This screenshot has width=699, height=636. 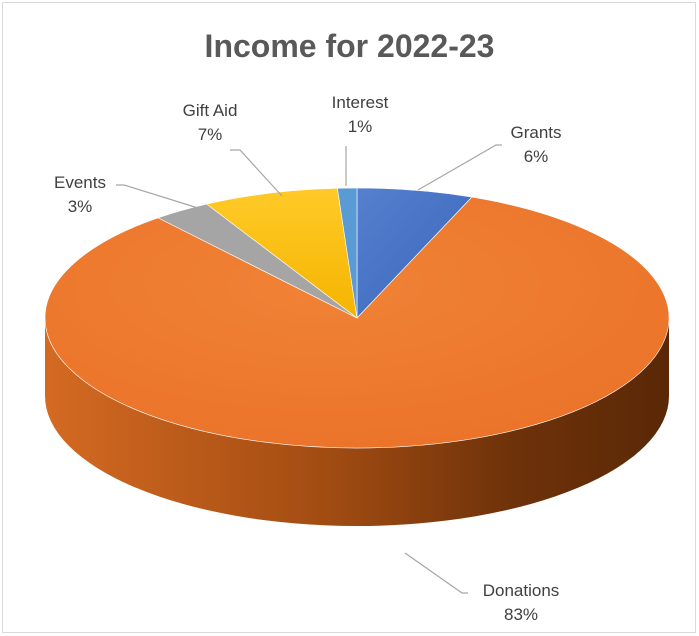 What do you see at coordinates (349, 46) in the screenshot?
I see `chart-title: Income for 2022-23` at bounding box center [349, 46].